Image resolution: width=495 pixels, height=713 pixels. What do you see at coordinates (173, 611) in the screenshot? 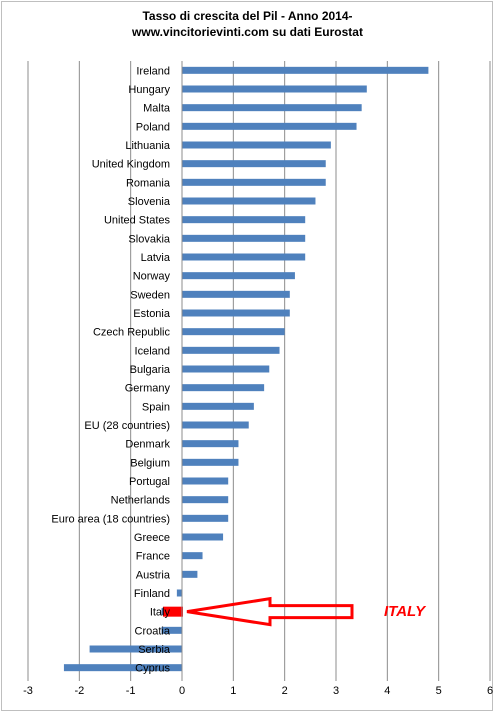
I see `italy-highlight-marker` at bounding box center [173, 611].